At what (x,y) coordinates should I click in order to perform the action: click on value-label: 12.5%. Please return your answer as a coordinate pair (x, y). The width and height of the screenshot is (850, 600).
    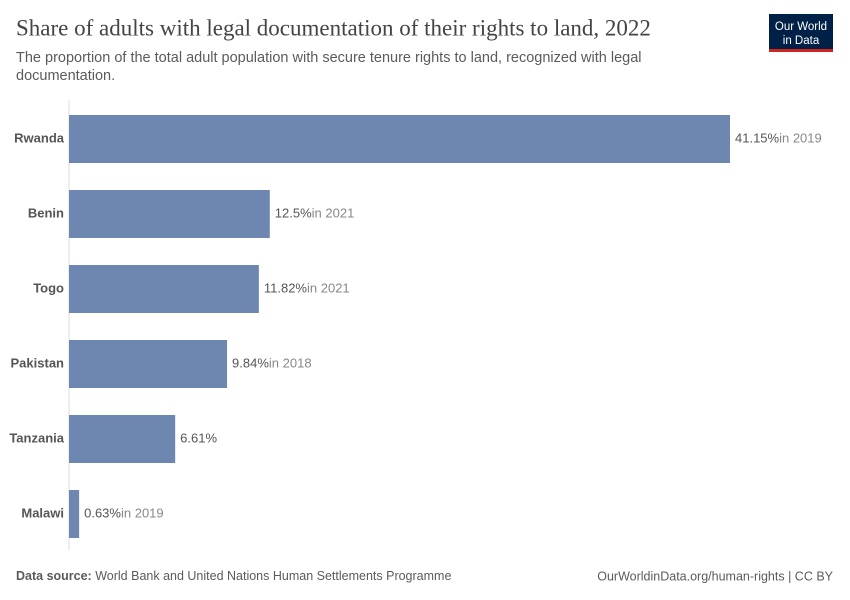
    Looking at the image, I should click on (293, 212).